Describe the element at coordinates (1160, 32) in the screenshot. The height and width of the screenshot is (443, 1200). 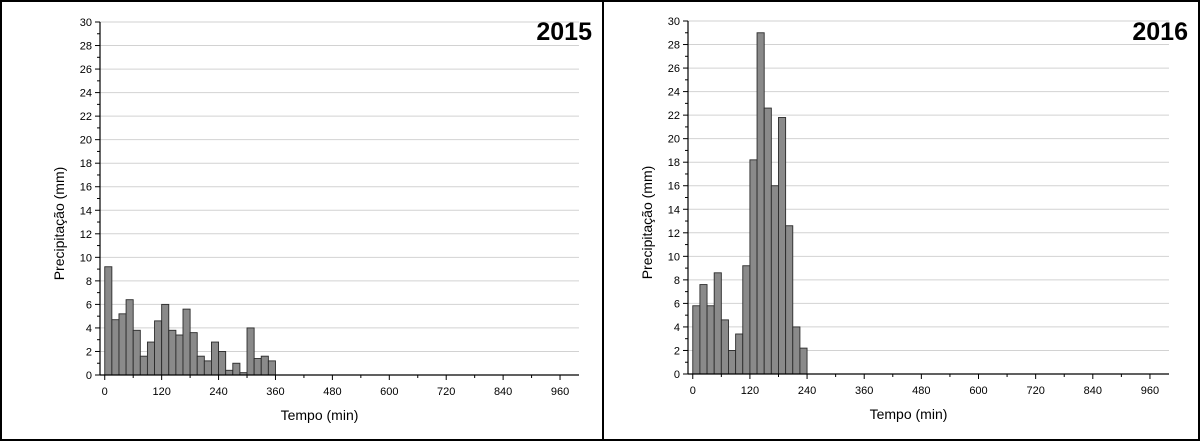
I see `chart-title: 2016` at that location.